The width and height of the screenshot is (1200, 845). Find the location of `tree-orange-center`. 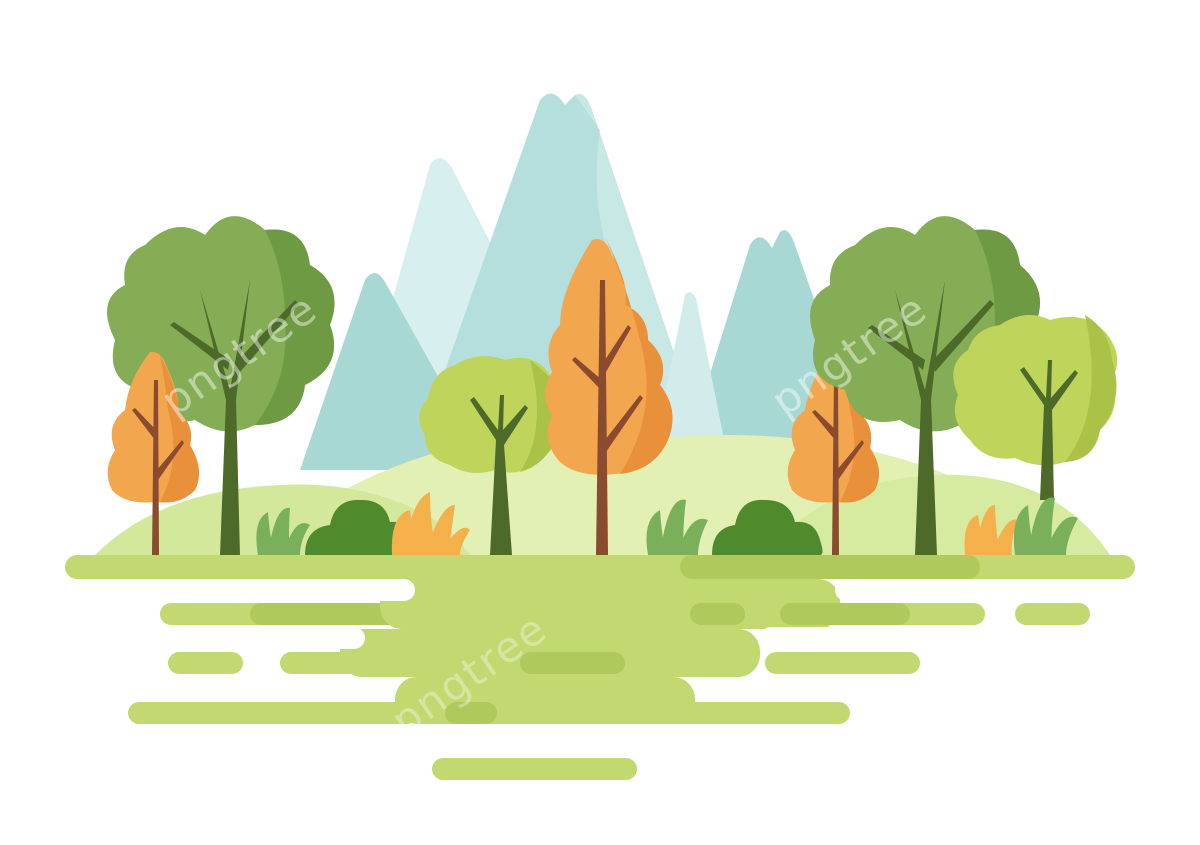

tree-orange-center is located at coordinates (609, 396).